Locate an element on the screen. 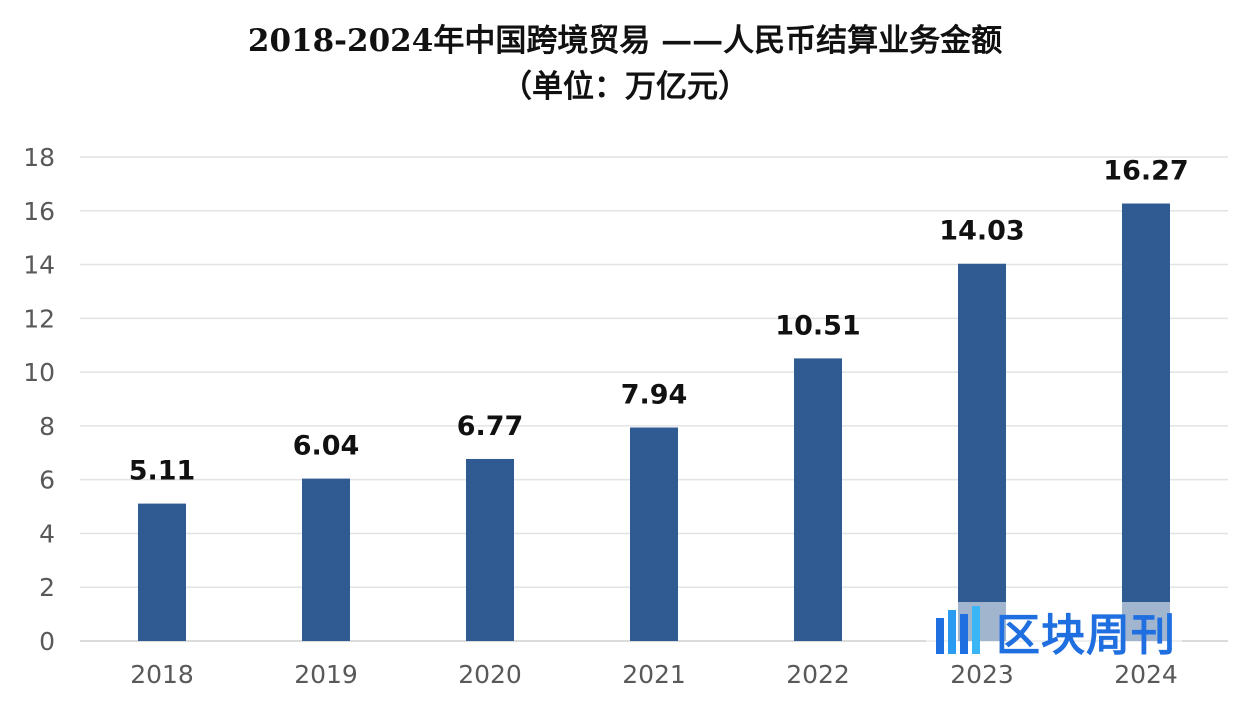 Image resolution: width=1250 pixels, height=710 pixels. watermark: 区块周刊 is located at coordinates (1054, 631).